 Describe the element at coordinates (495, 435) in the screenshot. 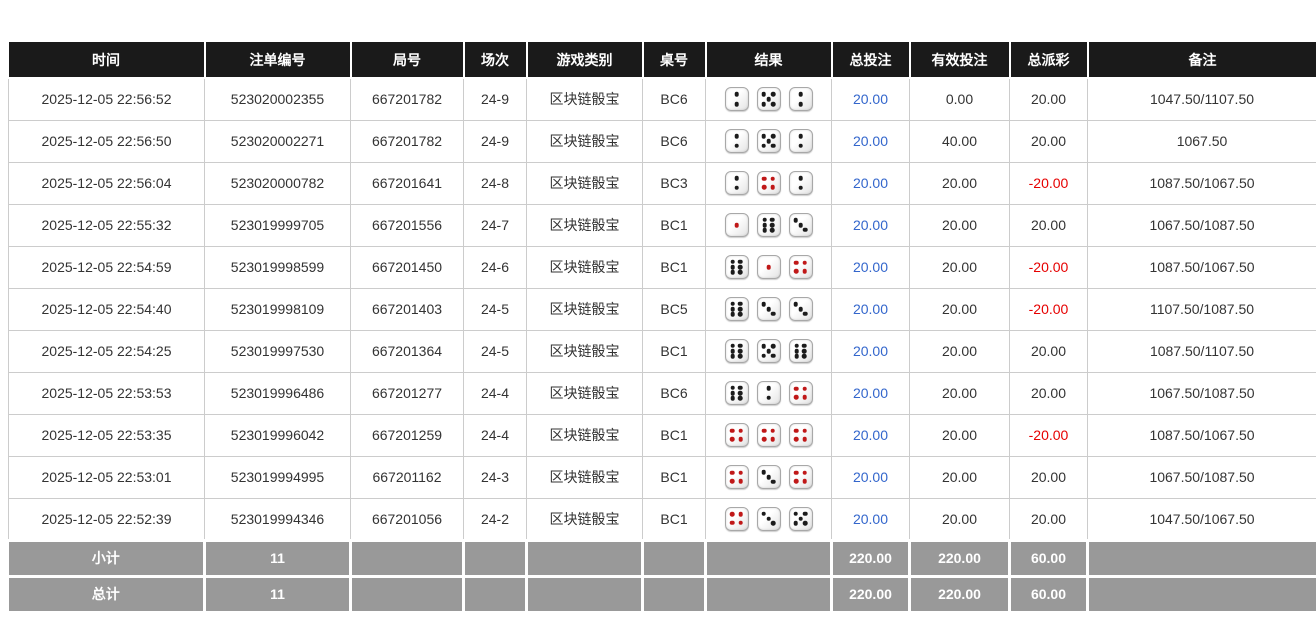

I see `session-cell: 24-4` at that location.